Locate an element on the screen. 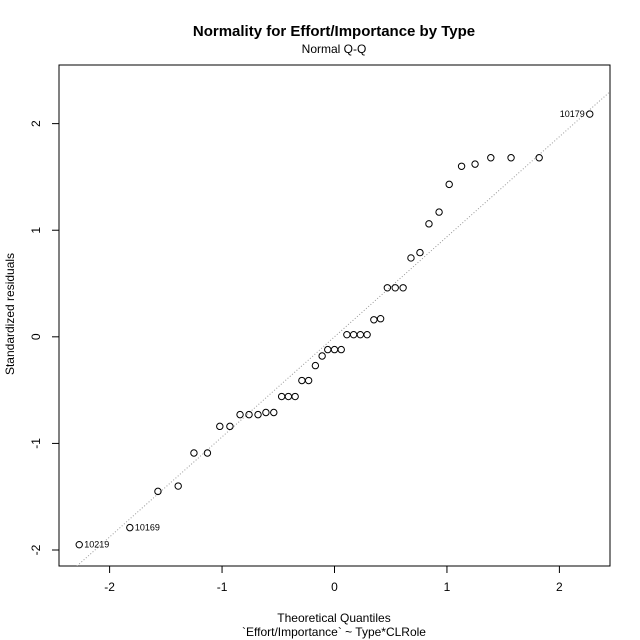 Image resolution: width=640 pixels, height=640 pixels. y-tick-label: -2 is located at coordinates (36, 549).